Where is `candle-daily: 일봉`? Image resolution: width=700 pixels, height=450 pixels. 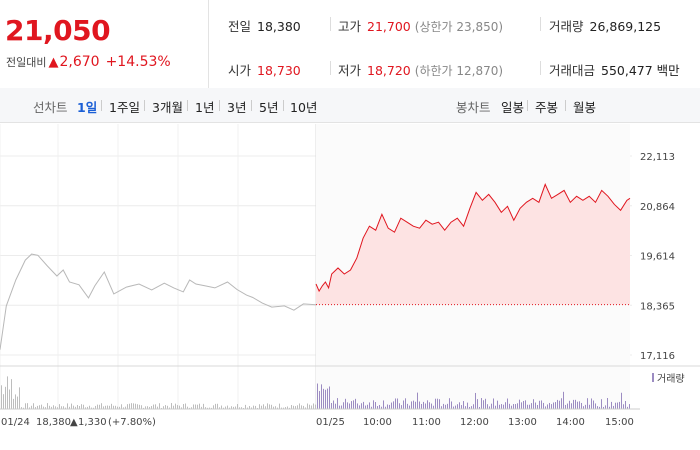 candle-daily: 일봉 is located at coordinates (513, 107).